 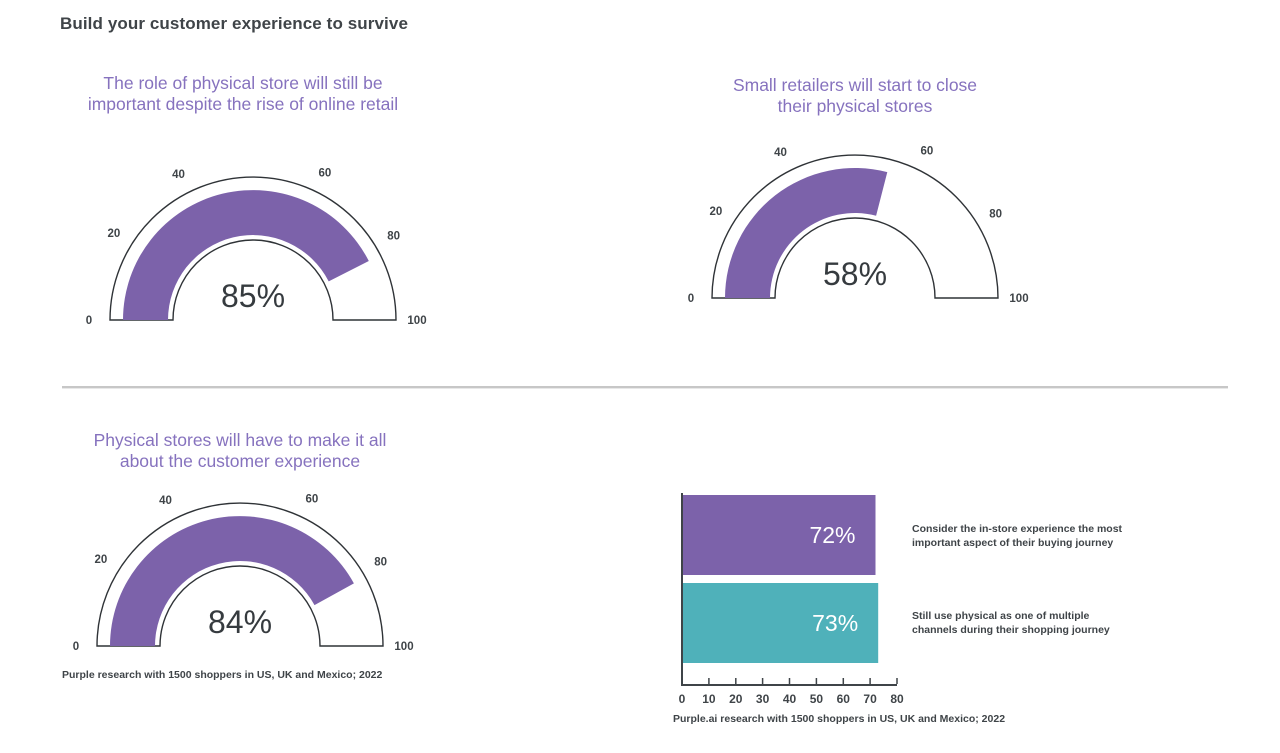 I want to click on gauge-value-label: 58%, so click(x=855, y=274).